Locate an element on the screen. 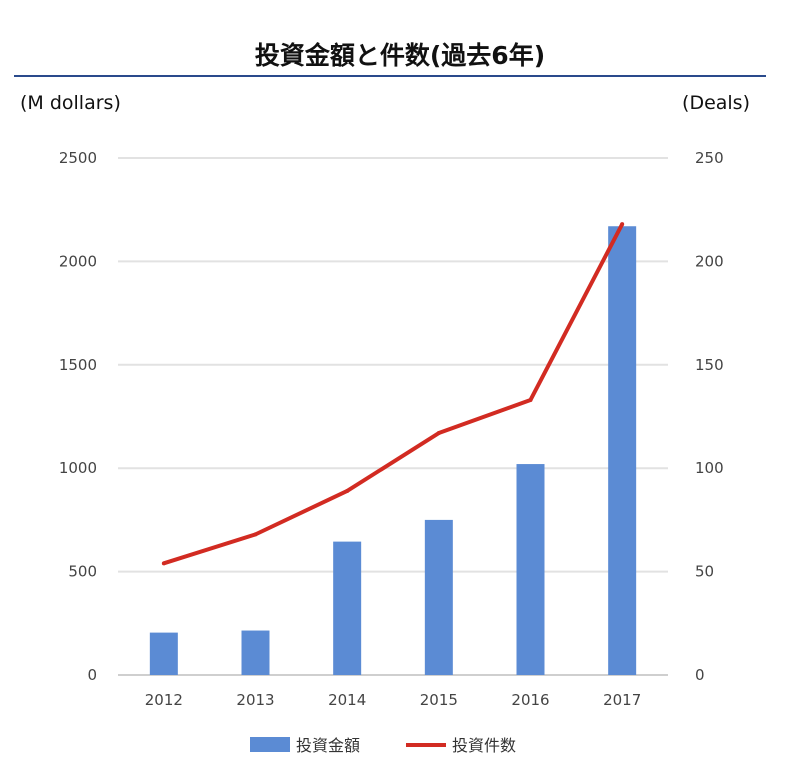 This screenshot has width=800, height=779. deals-point-2013 is located at coordinates (255, 534).